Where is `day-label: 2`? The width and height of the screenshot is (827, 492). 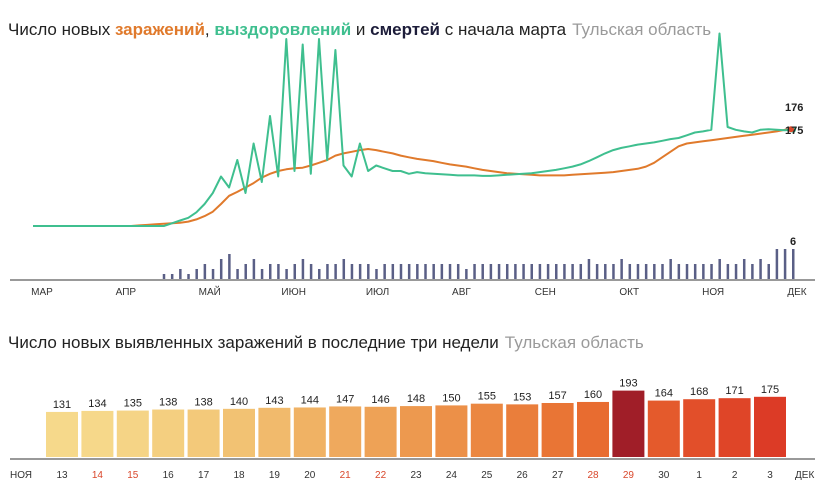 day-label: 2 is located at coordinates (735, 475).